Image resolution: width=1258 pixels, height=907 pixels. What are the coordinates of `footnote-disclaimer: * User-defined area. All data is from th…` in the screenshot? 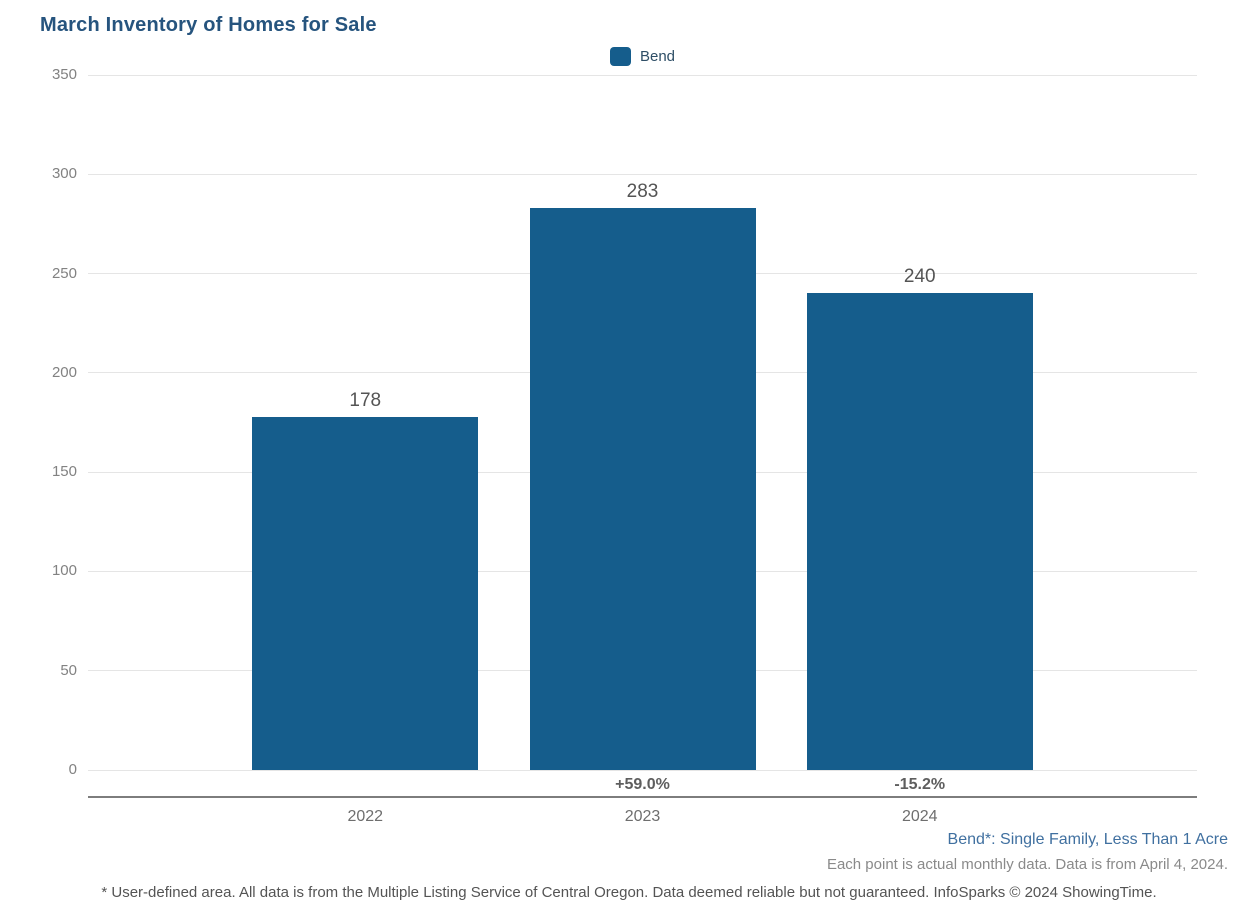 It's located at (629, 892).